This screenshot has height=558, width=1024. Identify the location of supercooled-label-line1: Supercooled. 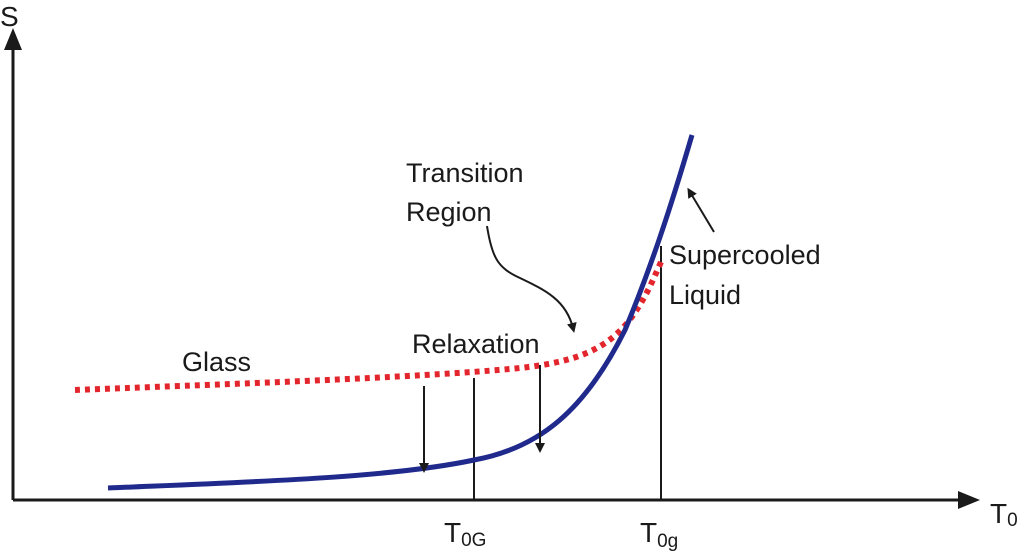
(745, 255).